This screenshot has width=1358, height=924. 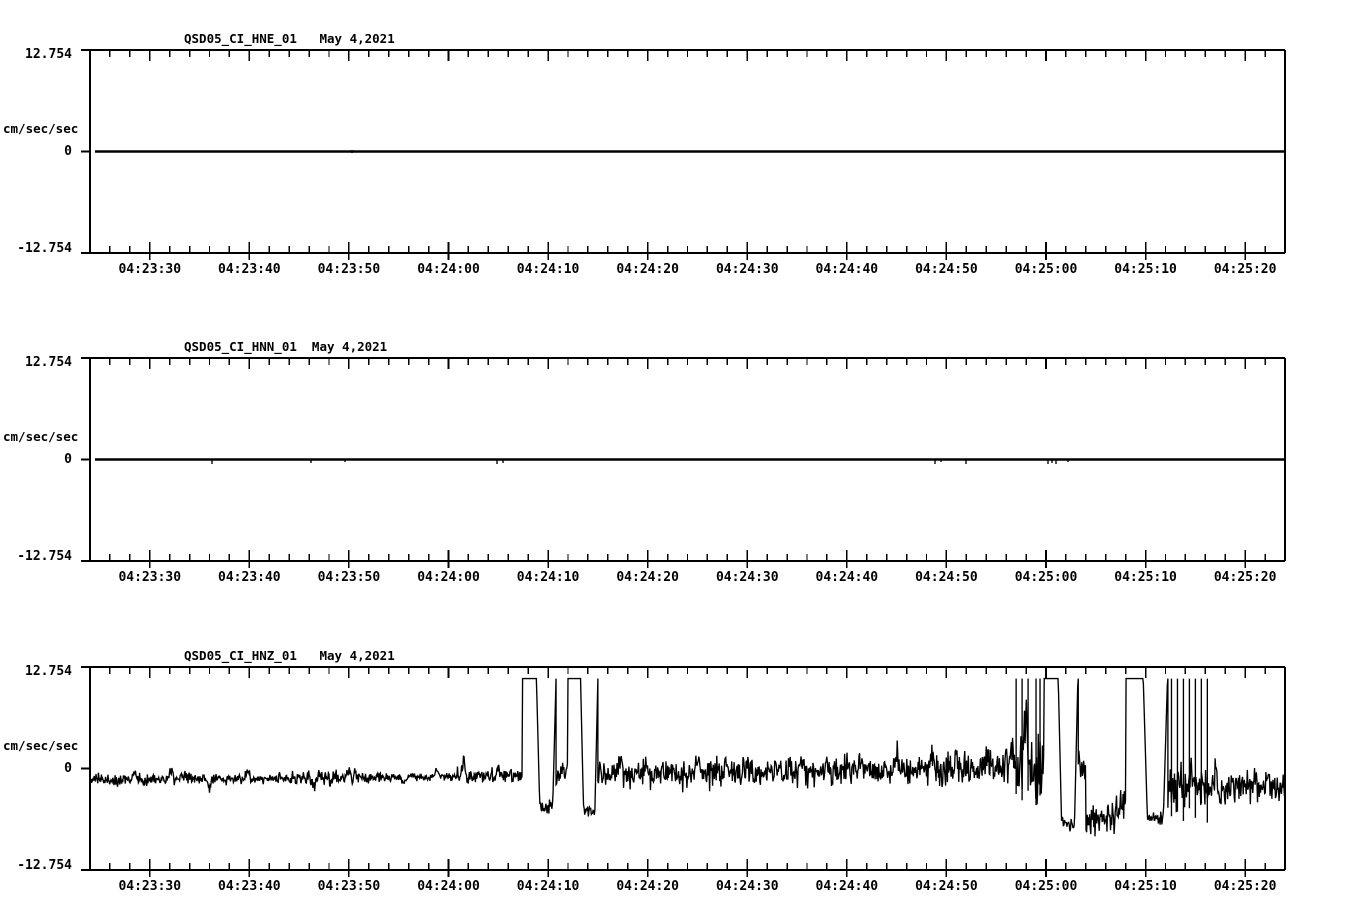 What do you see at coordinates (68, 459) in the screenshot?
I see `panel-hnn-ytick-zero: 0` at bounding box center [68, 459].